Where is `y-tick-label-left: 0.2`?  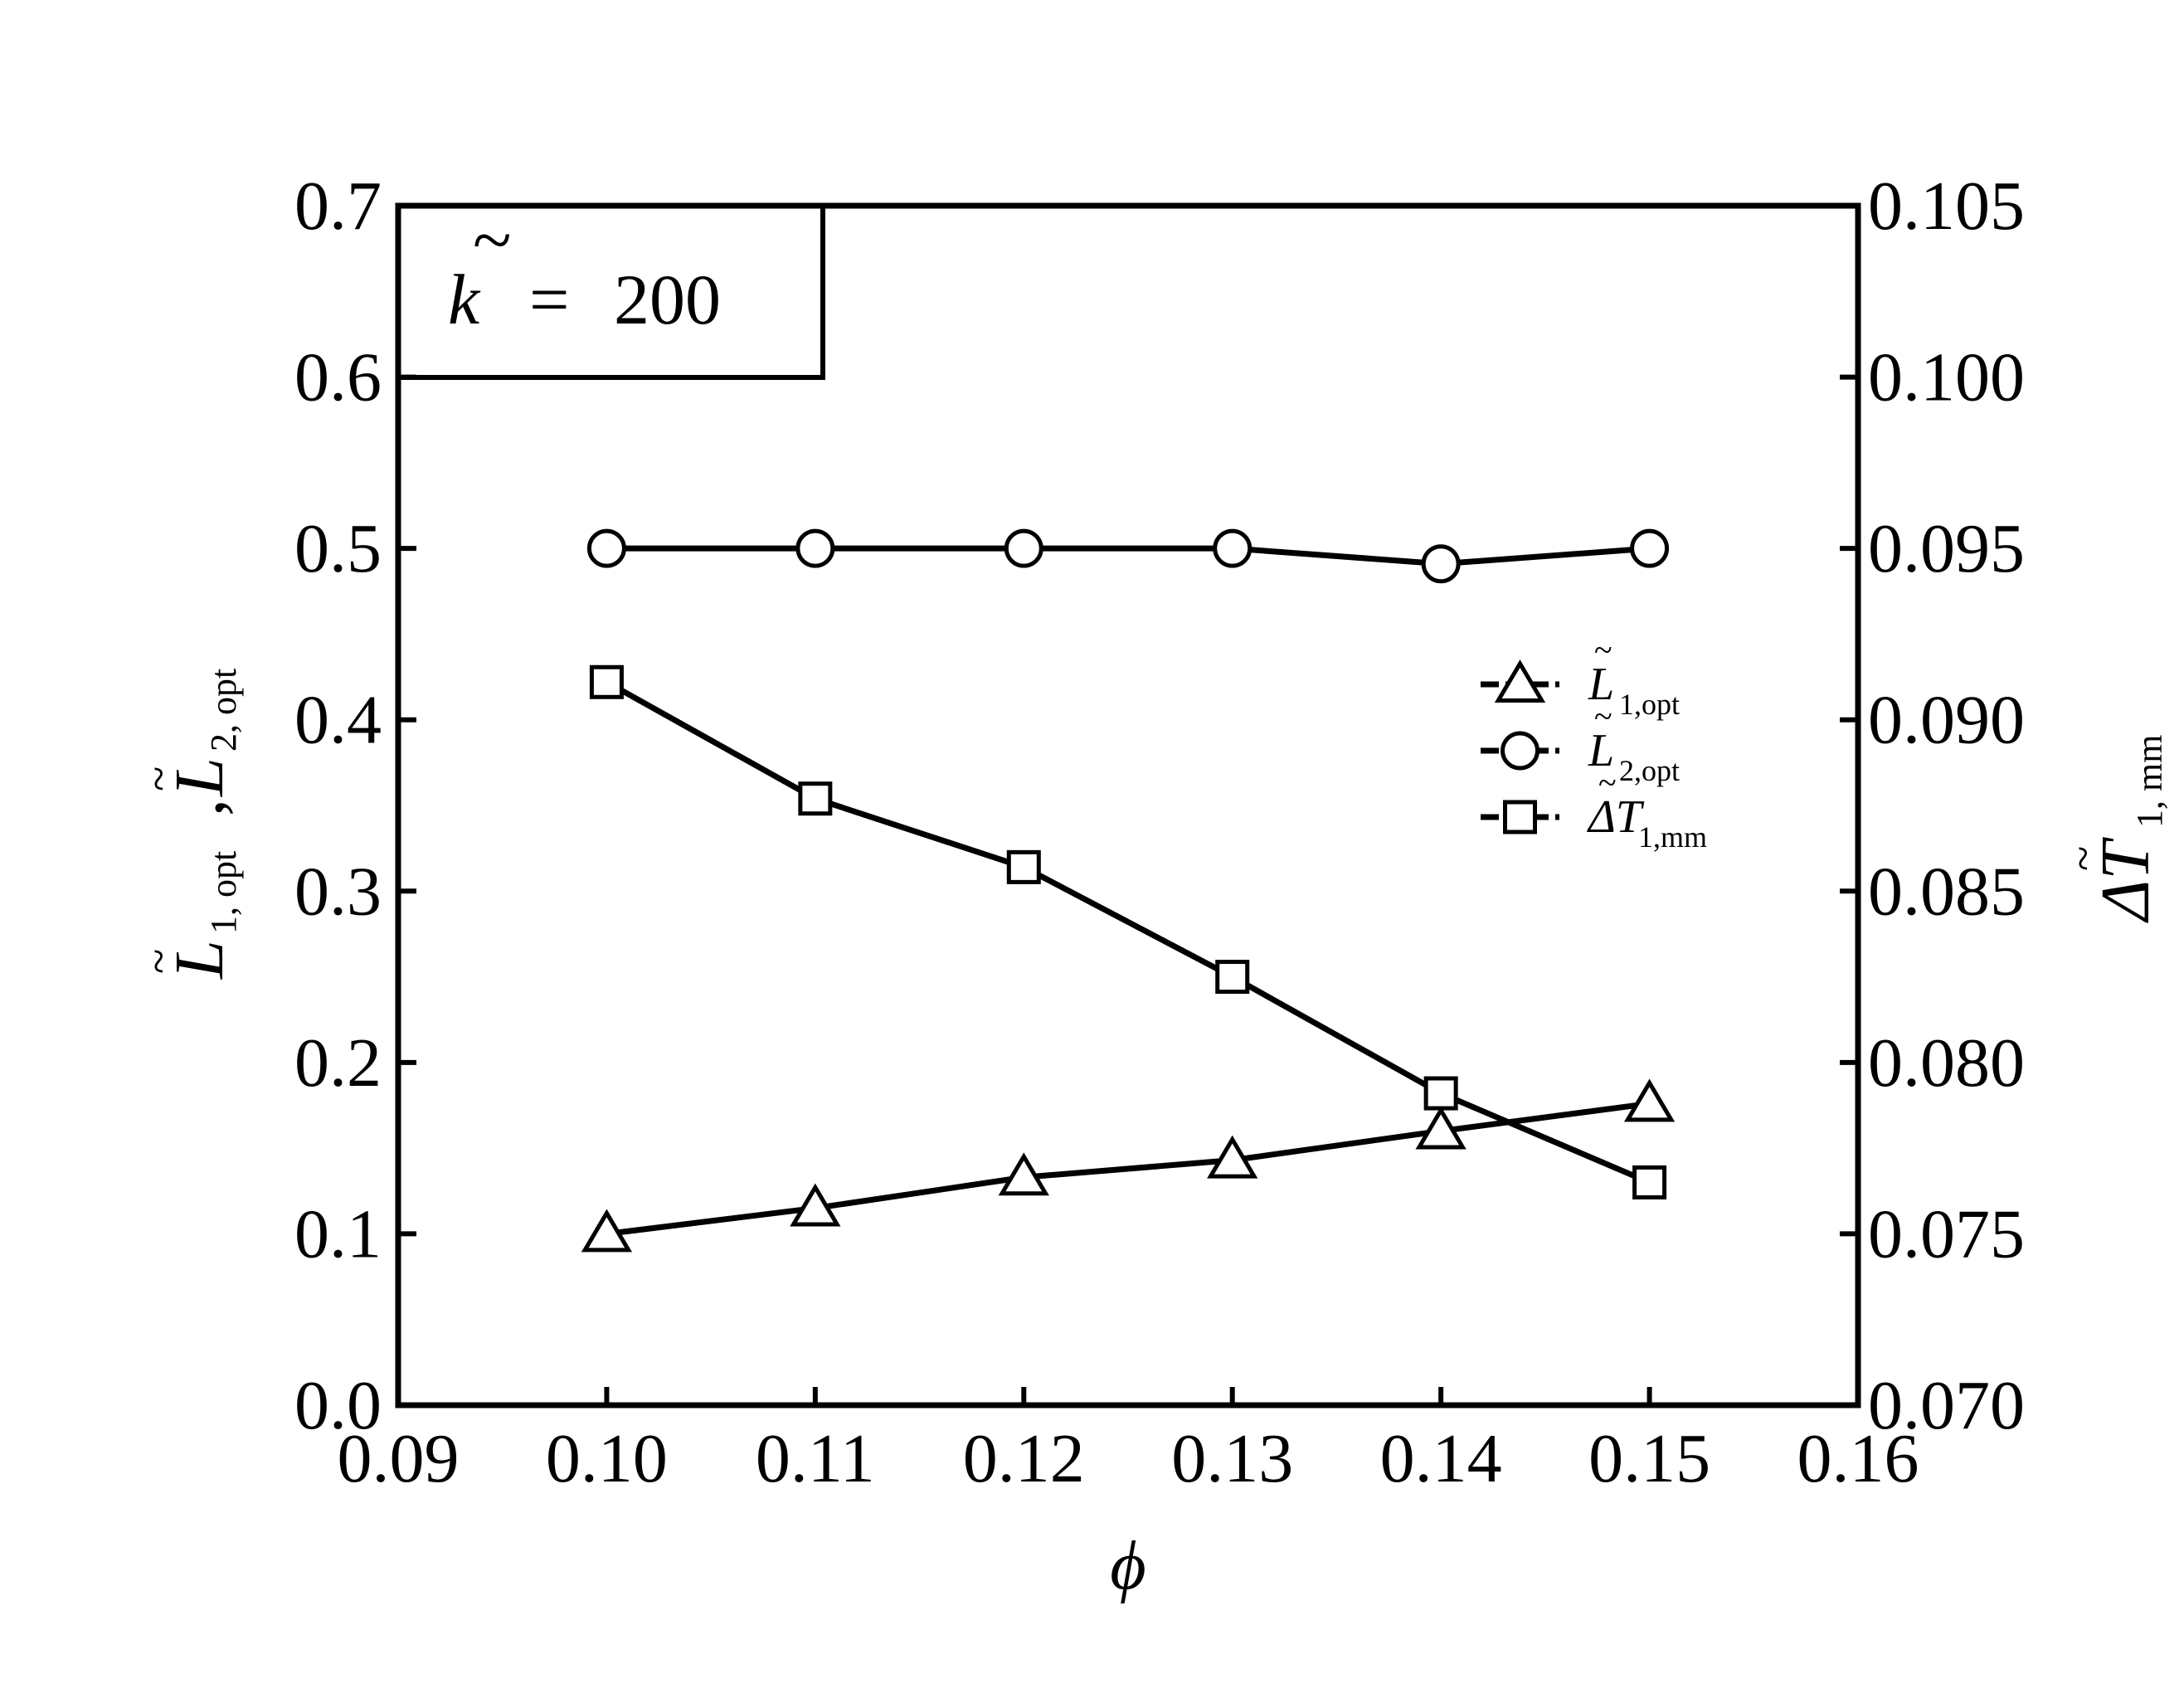
y-tick-label-left: 0.2 is located at coordinates (338, 1063).